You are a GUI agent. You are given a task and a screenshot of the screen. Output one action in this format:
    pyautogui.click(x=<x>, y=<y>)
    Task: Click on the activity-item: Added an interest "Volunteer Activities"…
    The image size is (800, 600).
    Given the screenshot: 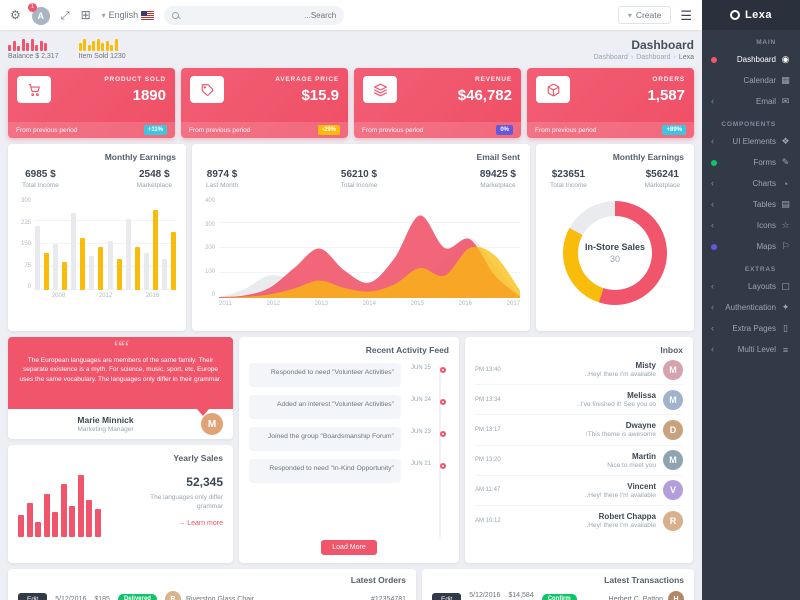 What is the action you would take?
    pyautogui.click(x=347, y=407)
    